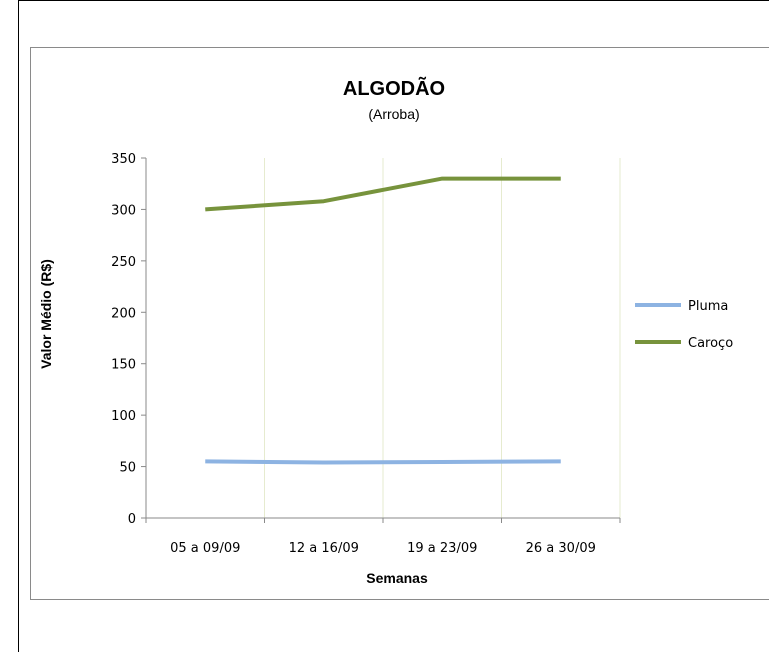 This screenshot has width=769, height=652. What do you see at coordinates (123, 313) in the screenshot?
I see `y-tick-label: 200` at bounding box center [123, 313].